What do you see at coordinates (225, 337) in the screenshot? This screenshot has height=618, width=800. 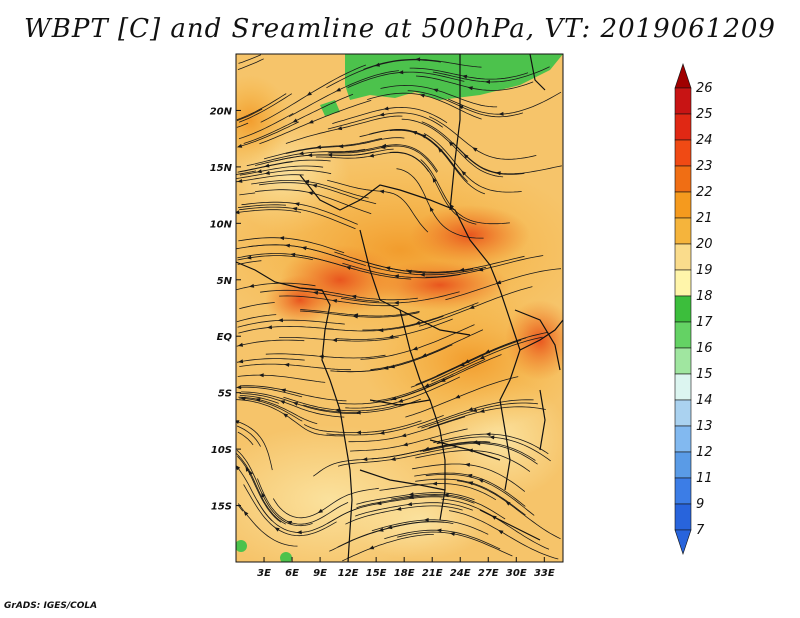 I see `lat-tick-label: EQ` at bounding box center [225, 337].